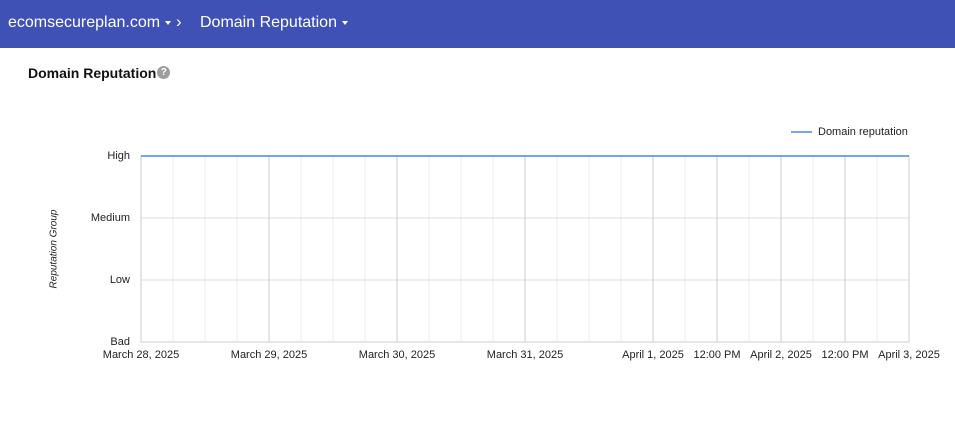 The width and height of the screenshot is (955, 424). I want to click on x-tick-label: March 29, 2025, so click(269, 355).